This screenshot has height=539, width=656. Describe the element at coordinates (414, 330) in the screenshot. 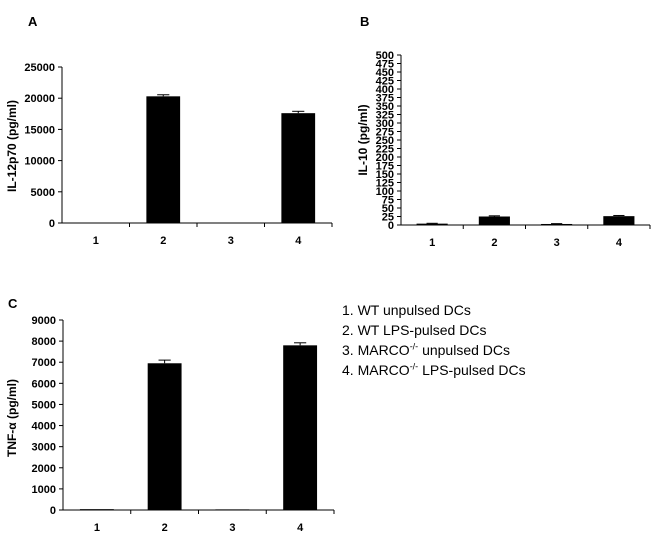

I see `legend-item-2-text: 2. WT LPS-pulsed DCs` at that location.